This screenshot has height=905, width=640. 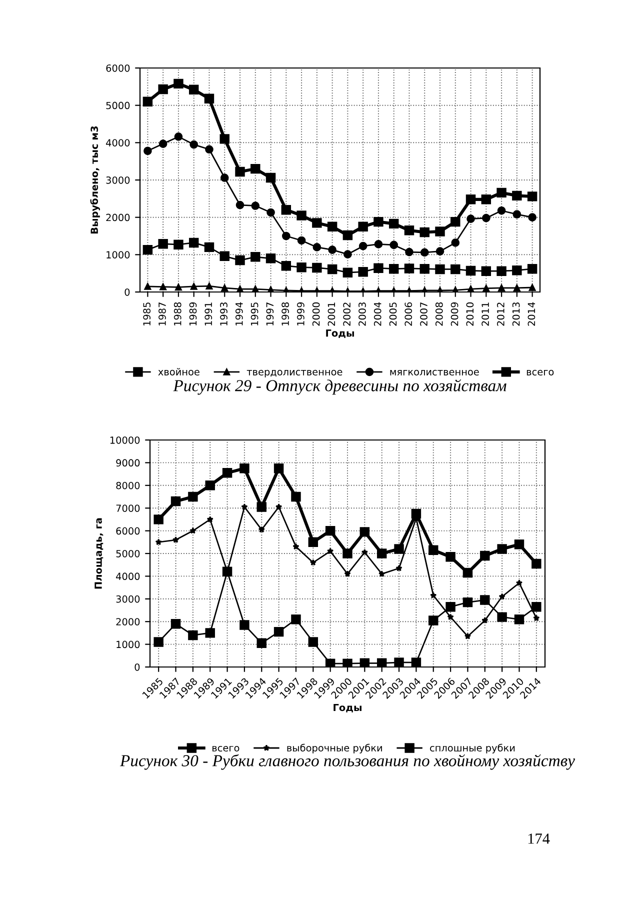 What do you see at coordinates (348, 762) in the screenshot?
I see `text: Рисунок 30 - Рубки главного пользования по хвойному хозяйству` at bounding box center [348, 762].